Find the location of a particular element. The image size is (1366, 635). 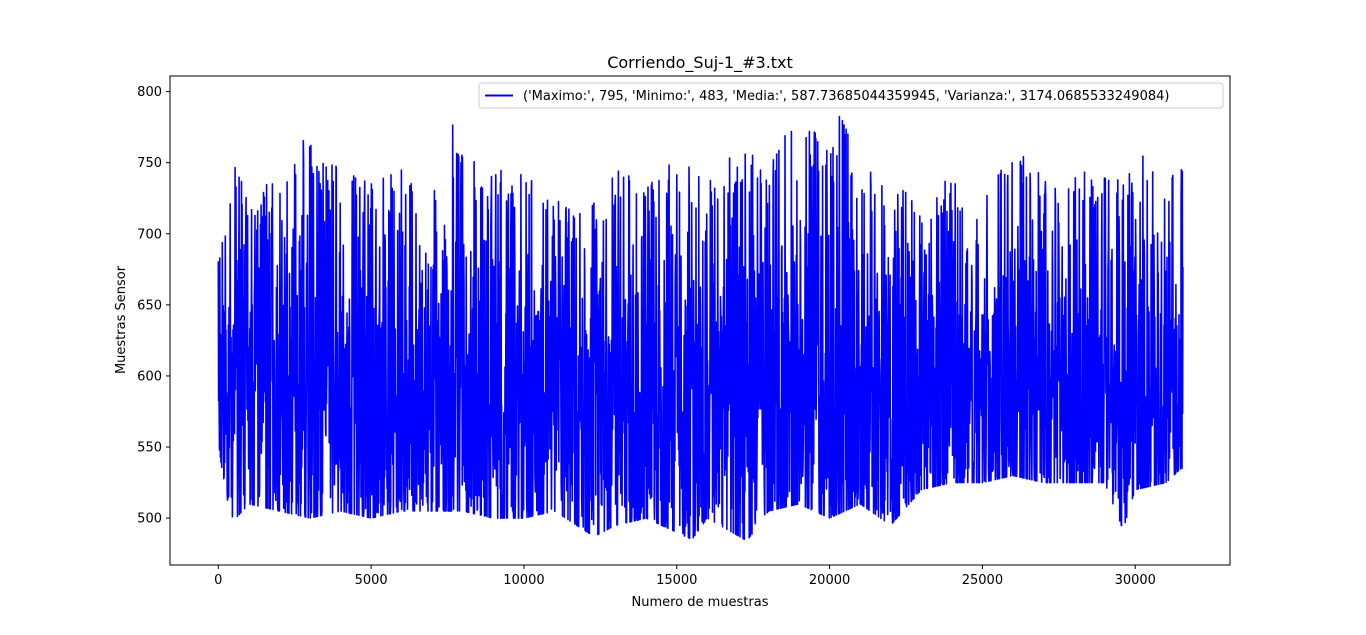

y-axis: 500 550 600 650 700 750 800 is located at coordinates (153, 306).